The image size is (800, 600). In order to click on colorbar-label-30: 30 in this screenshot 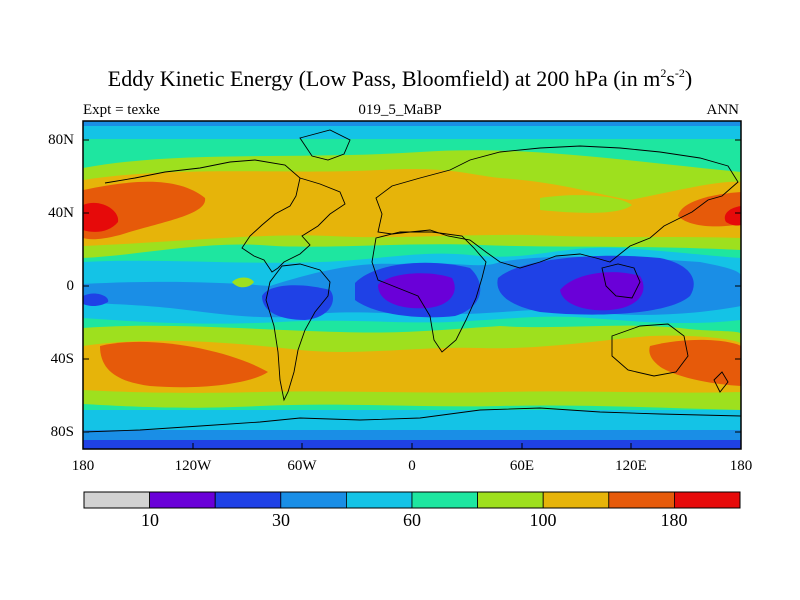, I will do `click(281, 520)`.